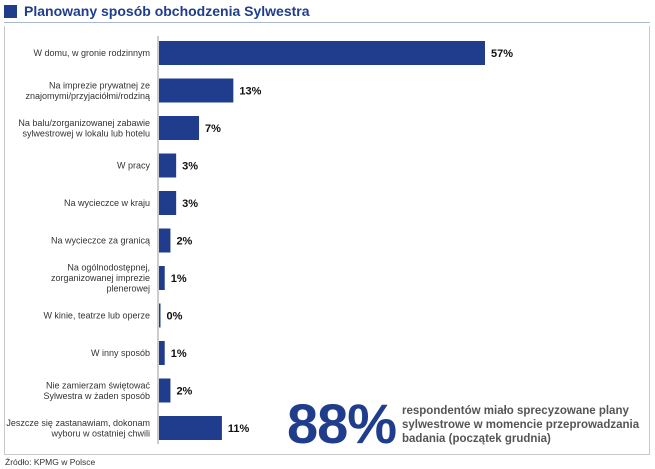  Describe the element at coordinates (184, 242) in the screenshot. I see `value-label-5: 2%` at that location.